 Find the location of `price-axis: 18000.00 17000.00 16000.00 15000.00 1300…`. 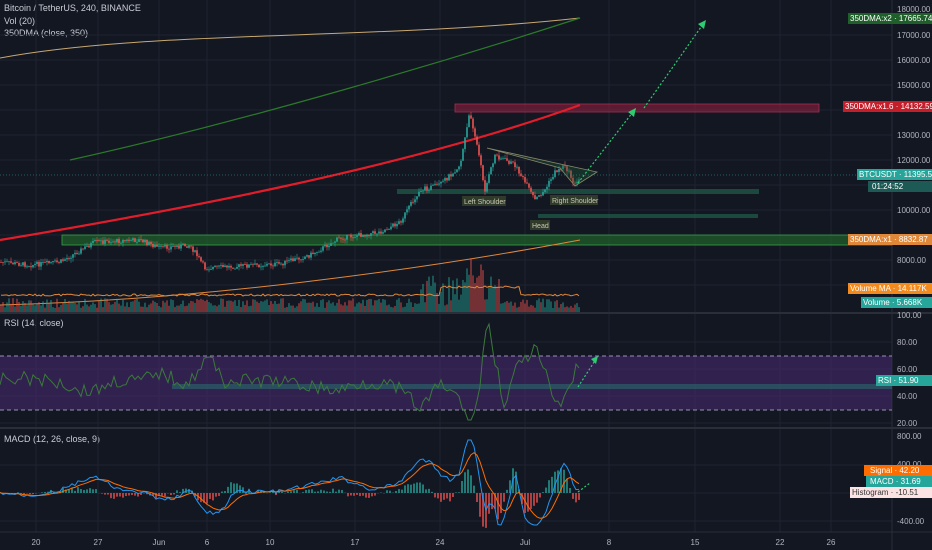

price-axis: 18000.00 17000.00 16000.00 15000.00 1300… is located at coordinates (914, 162).